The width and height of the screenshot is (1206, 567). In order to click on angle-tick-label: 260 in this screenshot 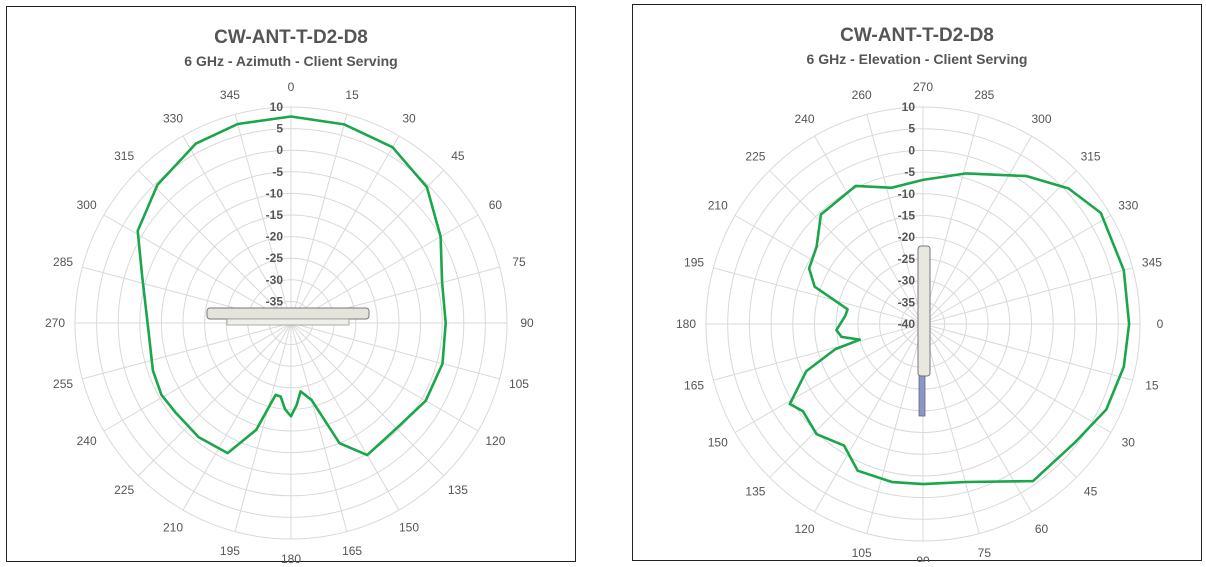, I will do `click(862, 95)`.